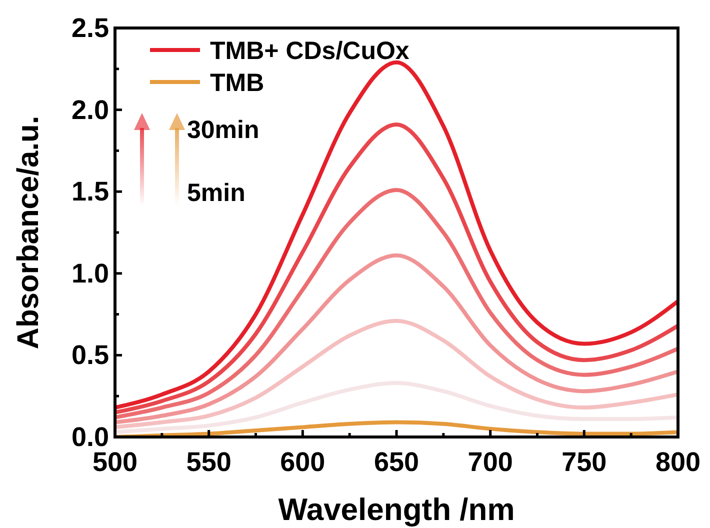 The image size is (710, 528). Describe the element at coordinates (678, 462) in the screenshot. I see `x-tick-label: 800` at that location.